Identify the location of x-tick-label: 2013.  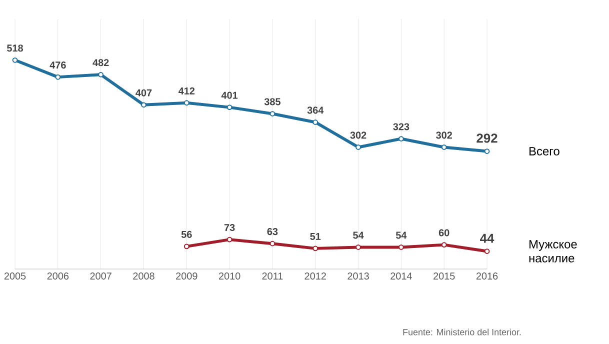
(358, 276).